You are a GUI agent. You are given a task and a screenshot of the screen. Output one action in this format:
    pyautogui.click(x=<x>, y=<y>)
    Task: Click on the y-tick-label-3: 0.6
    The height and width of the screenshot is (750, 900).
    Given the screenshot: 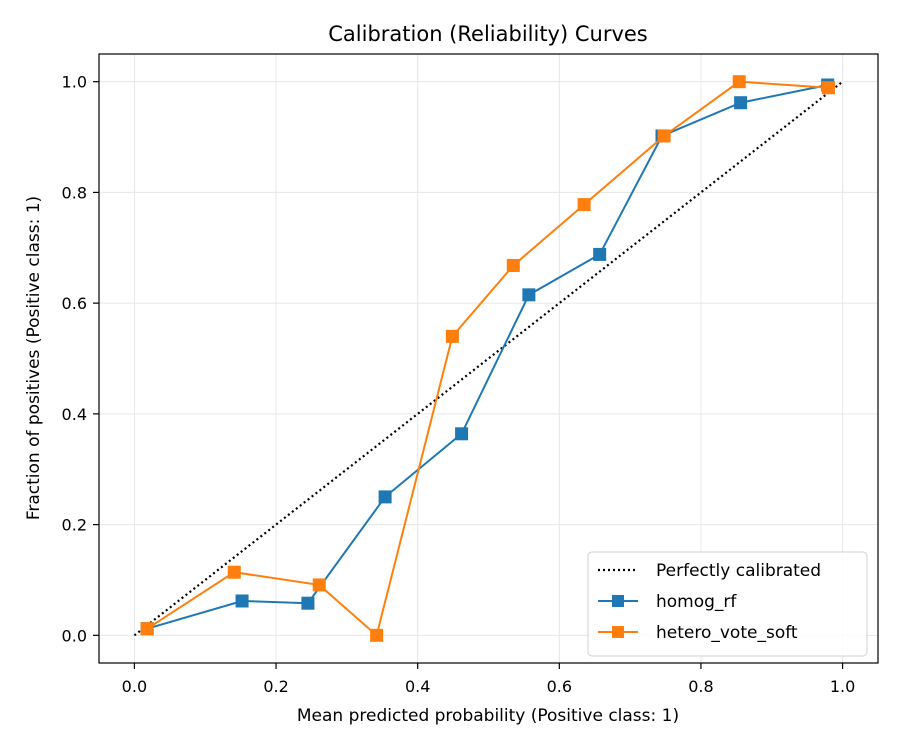 What is the action you would take?
    pyautogui.click(x=74, y=303)
    